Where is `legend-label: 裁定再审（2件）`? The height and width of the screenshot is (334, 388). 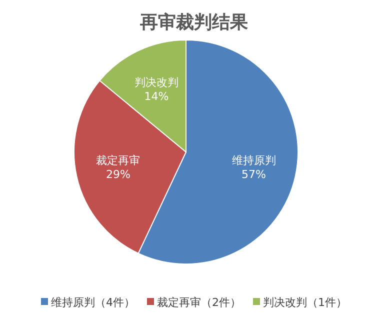 legend-label: 裁定再审（2件） is located at coordinates (199, 302).